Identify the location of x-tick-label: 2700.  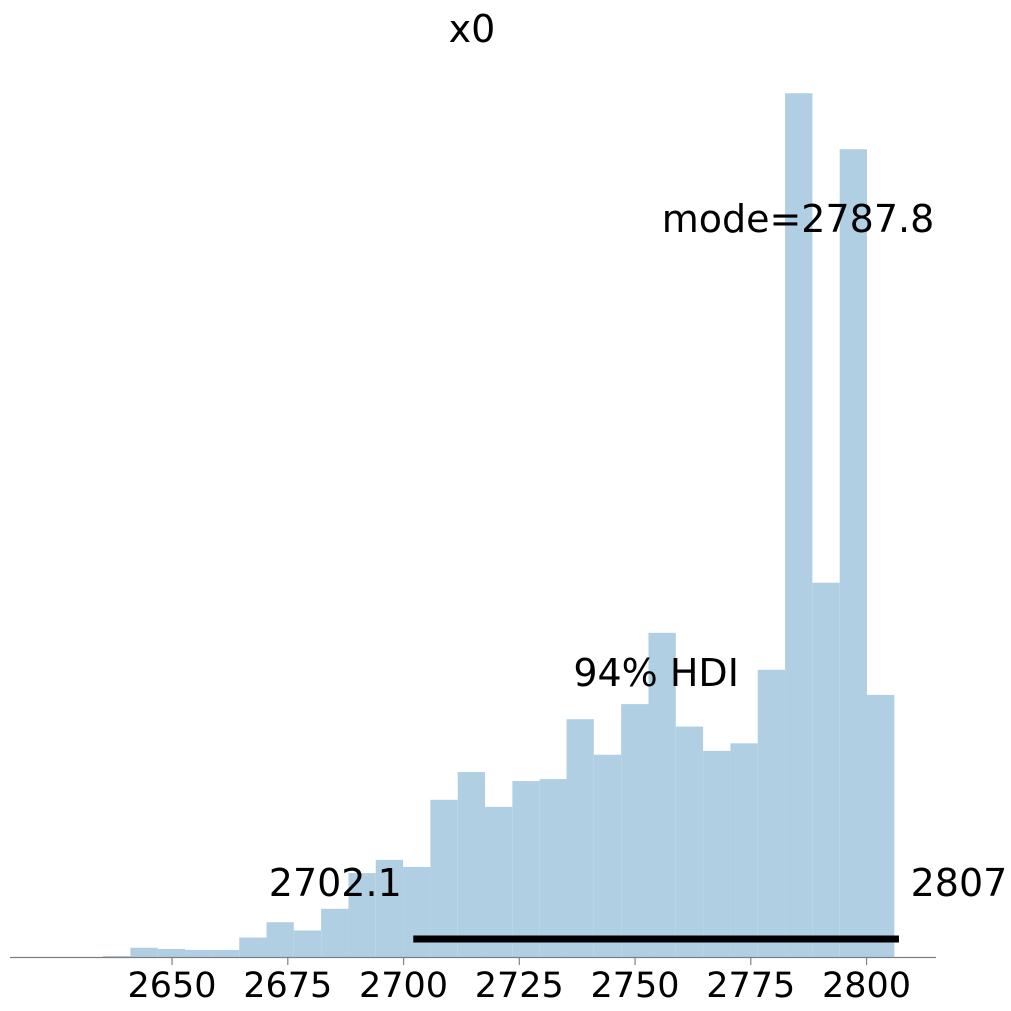
(403, 986).